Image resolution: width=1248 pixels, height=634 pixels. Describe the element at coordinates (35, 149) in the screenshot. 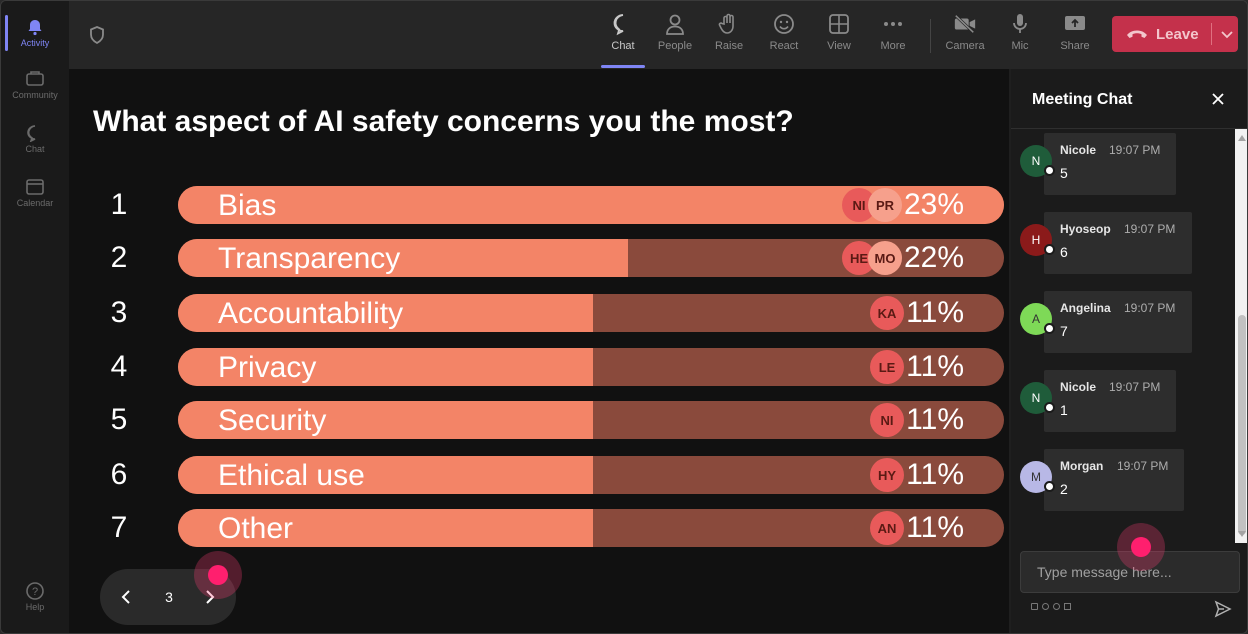

I see `rail-item-label: Chat` at that location.